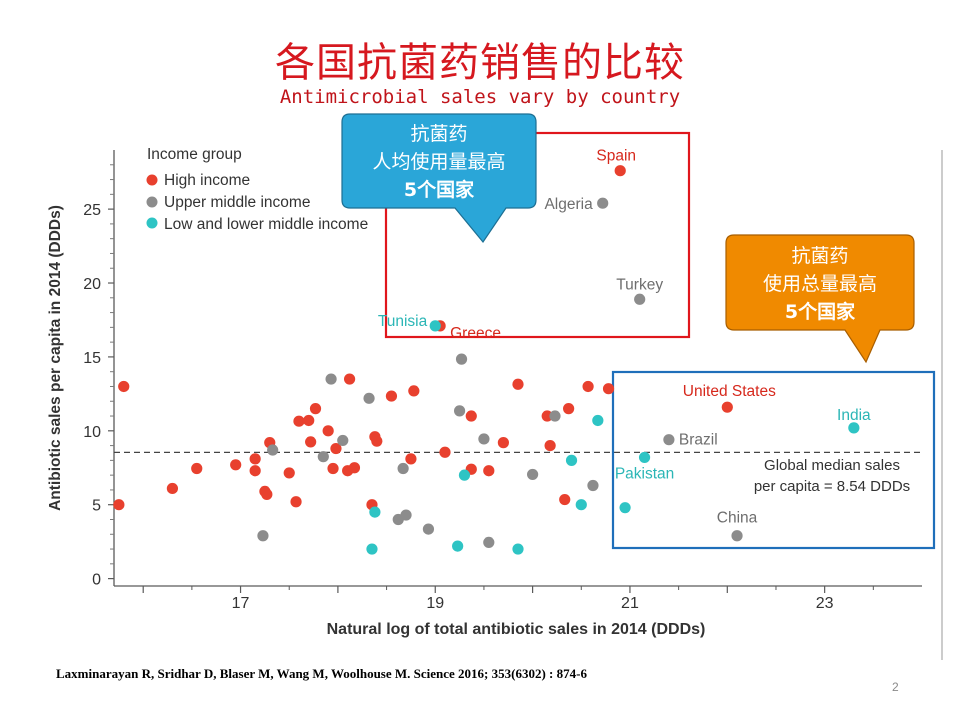  Describe the element at coordinates (639, 284) in the screenshot. I see `point-label-turkey: Turkey` at that location.